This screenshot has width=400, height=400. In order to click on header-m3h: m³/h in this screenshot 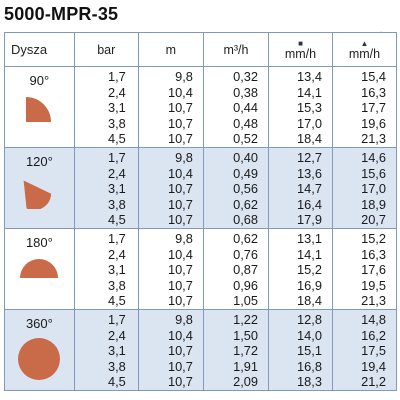, I will do `click(236, 49)`.